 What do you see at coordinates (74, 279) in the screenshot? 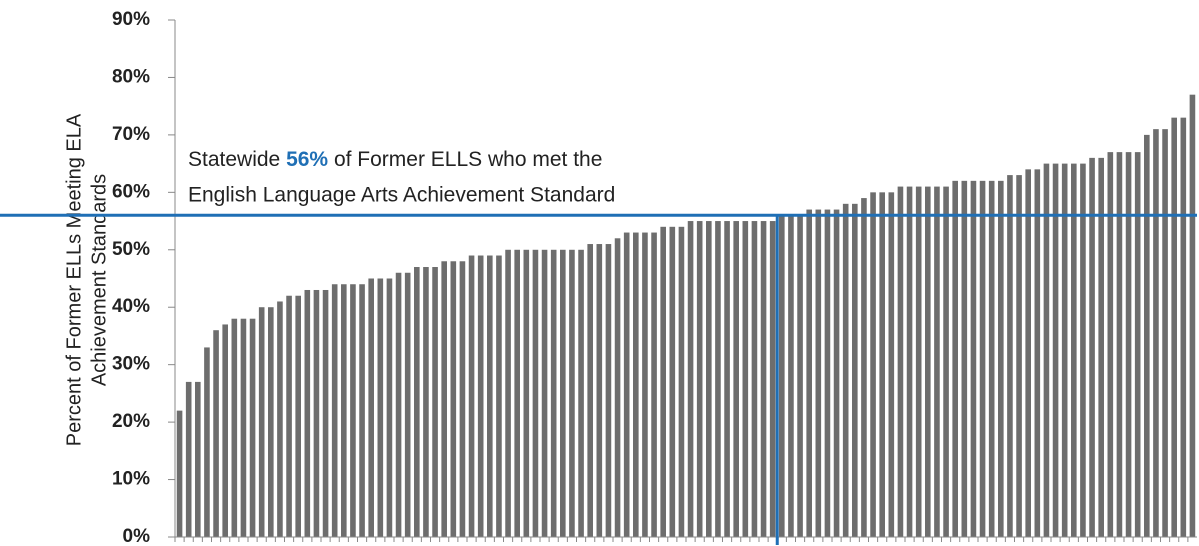
I see `y-axis-label: Percent of Former ELLs Meeting ELA` at bounding box center [74, 279].